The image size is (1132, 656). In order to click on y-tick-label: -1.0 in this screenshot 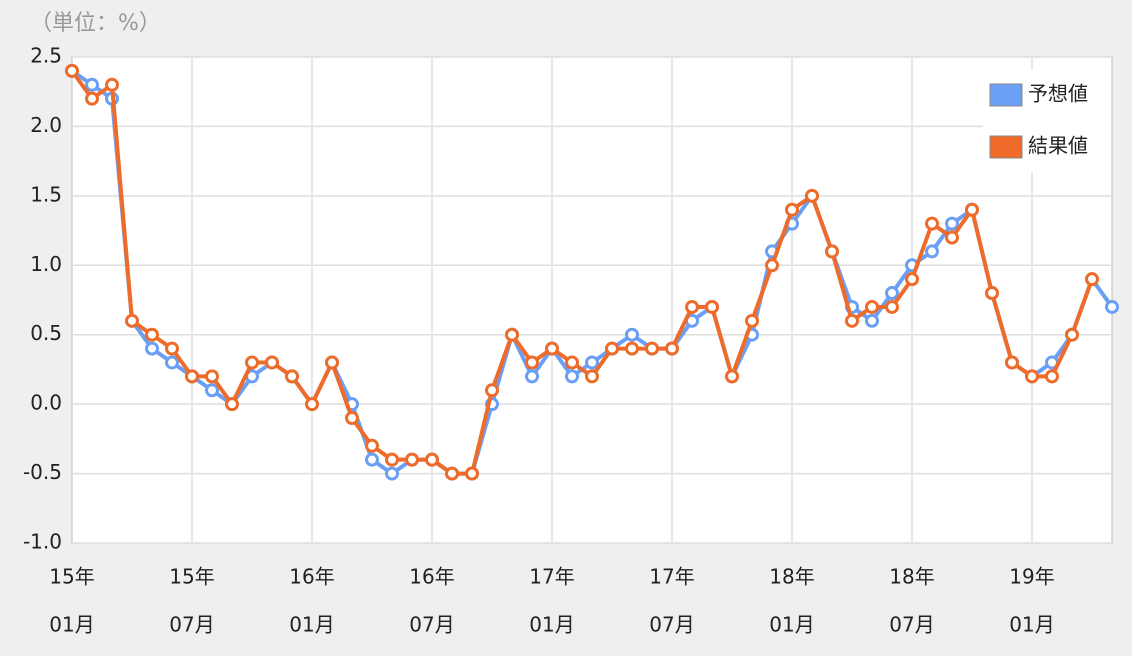, I will do `click(42, 542)`.